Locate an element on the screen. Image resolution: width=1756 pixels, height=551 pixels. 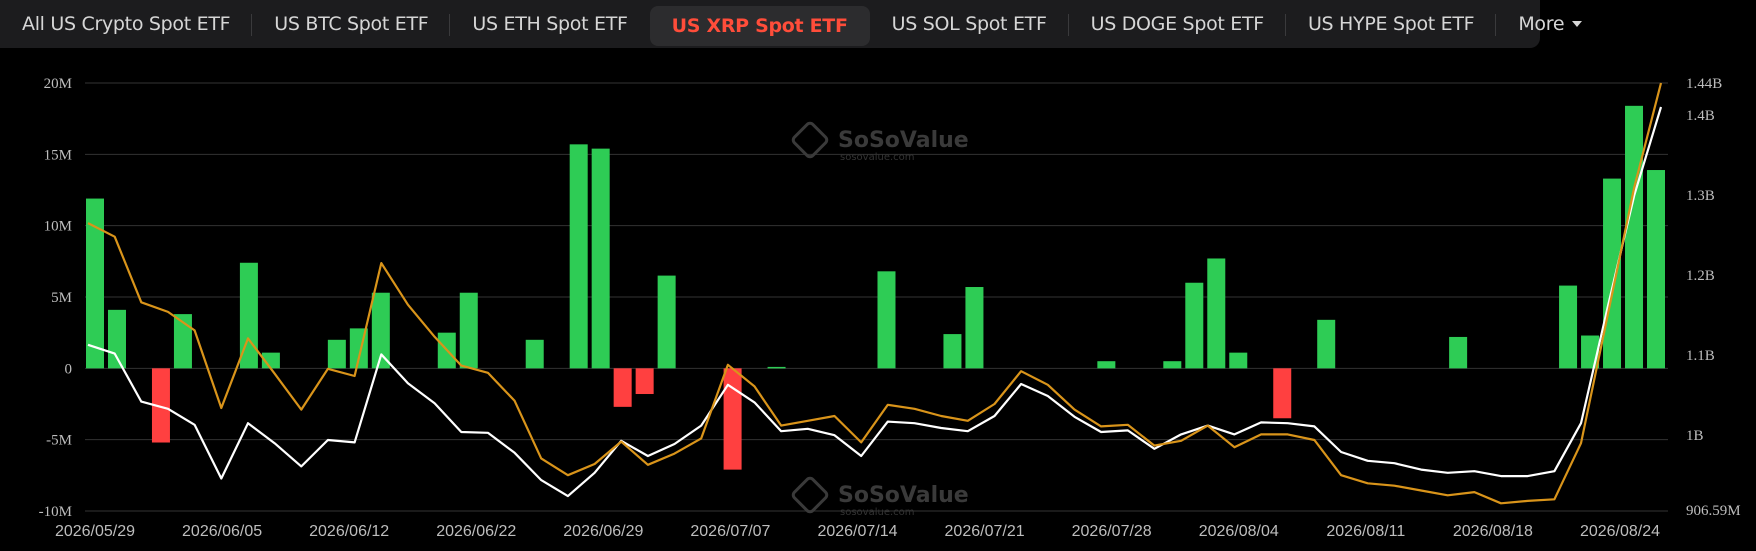
more-label: More is located at coordinates (1541, 24).